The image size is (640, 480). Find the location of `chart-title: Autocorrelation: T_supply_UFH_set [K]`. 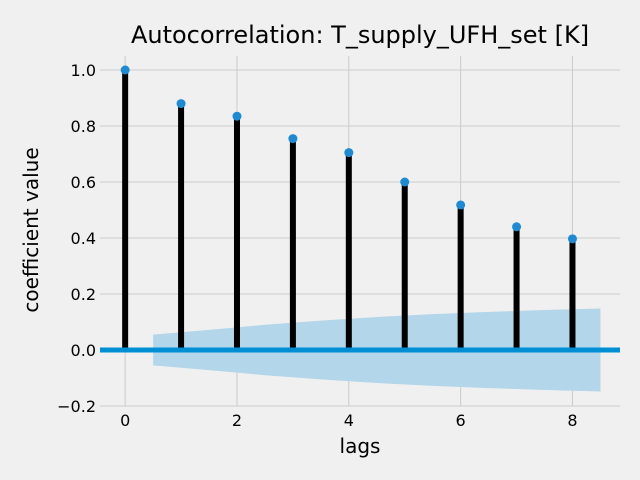

chart-title: Autocorrelation: T_supply_UFH_set [K] is located at coordinates (360, 35).